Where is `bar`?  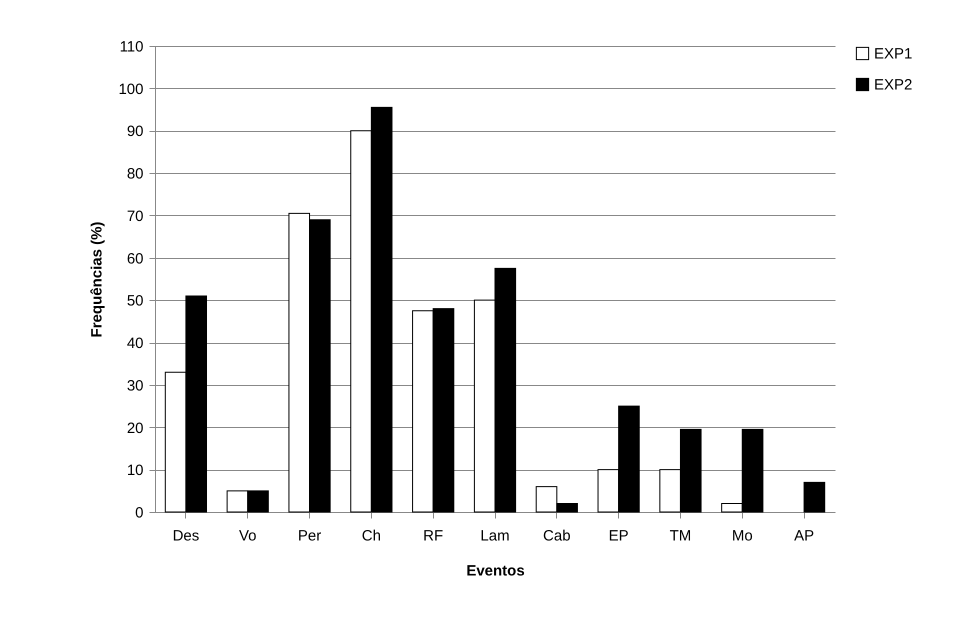
bar is located at coordinates (815, 497).